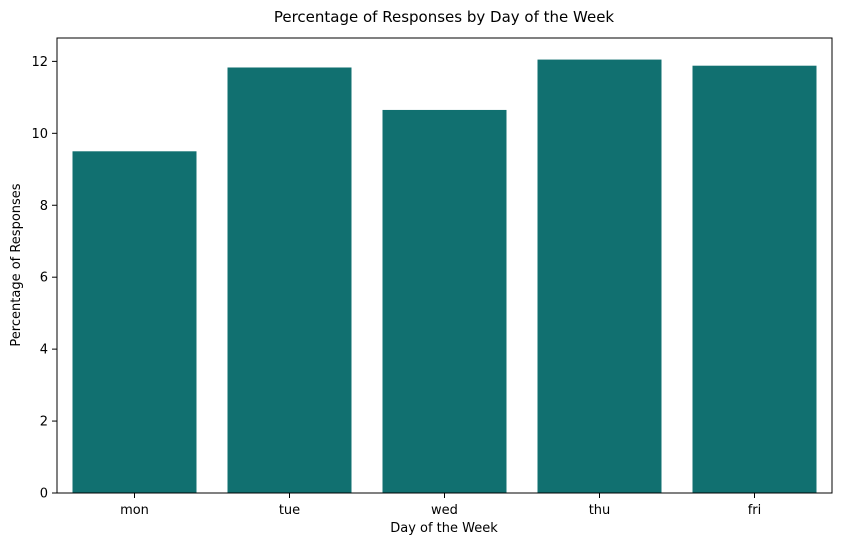 The width and height of the screenshot is (842, 545). What do you see at coordinates (444, 510) in the screenshot?
I see `x-tick-label-wed: wed` at bounding box center [444, 510].